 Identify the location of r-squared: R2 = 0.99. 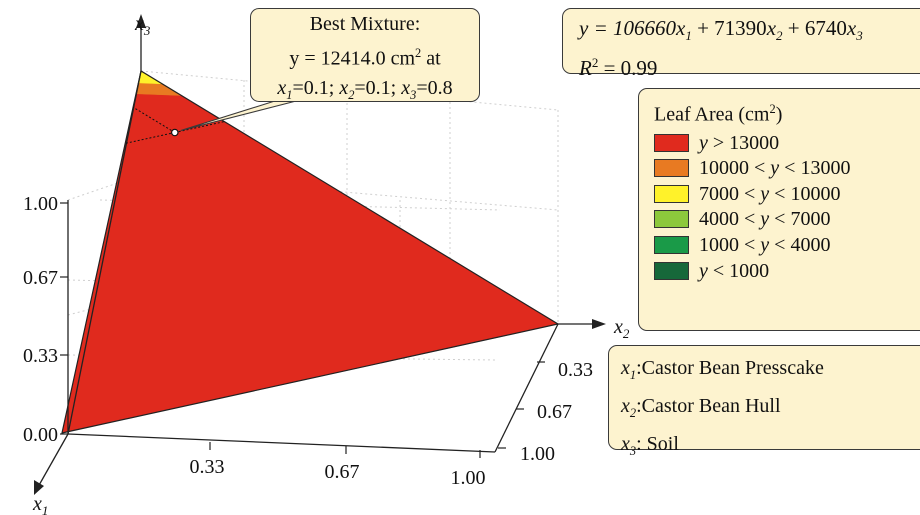
(749, 65).